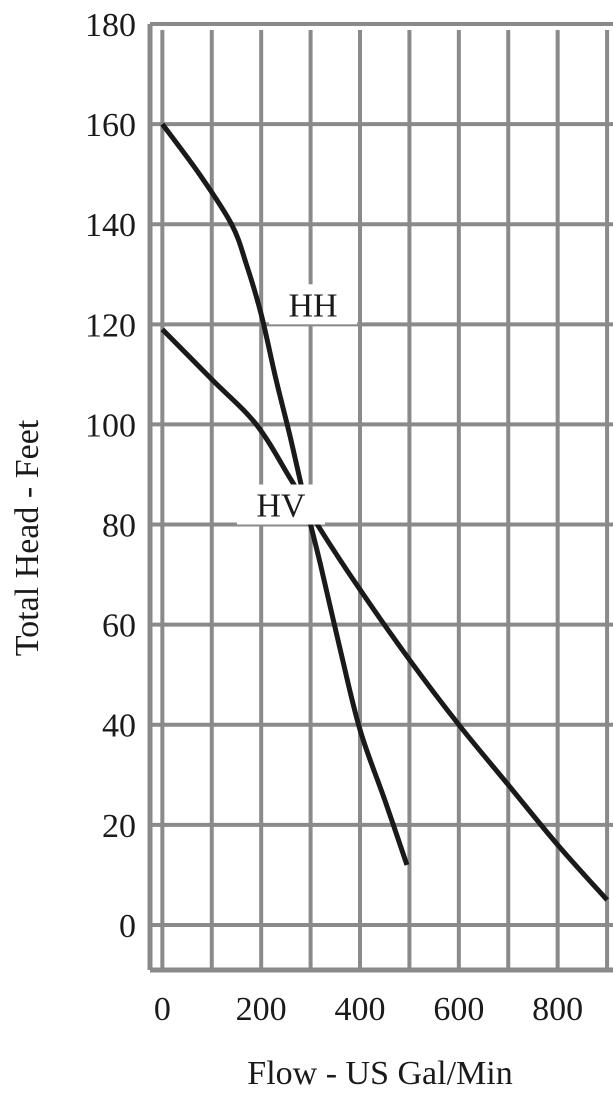 This screenshot has width=613, height=1101. I want to click on x-tick-label: 0, so click(162, 1009).